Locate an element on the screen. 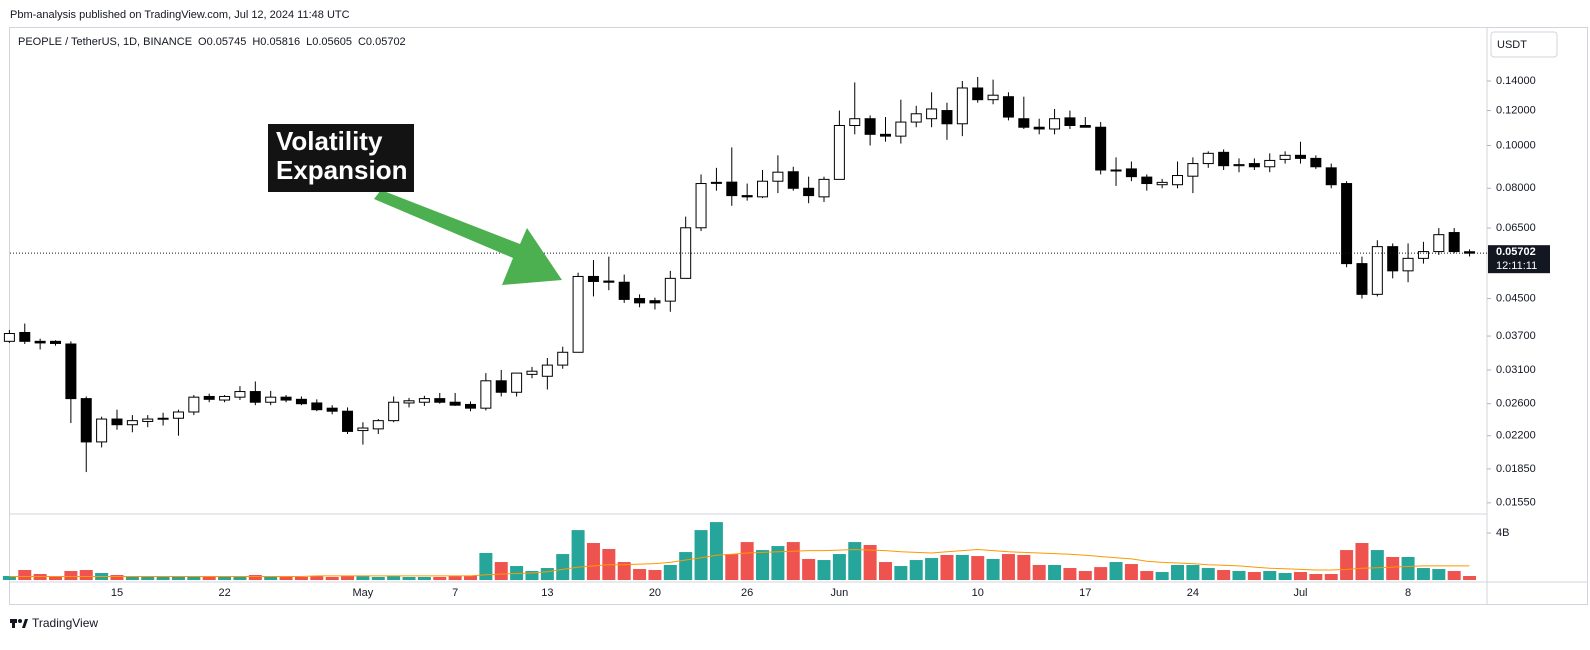 This screenshot has width=1590, height=650. x-tick-label: 20 is located at coordinates (655, 593).